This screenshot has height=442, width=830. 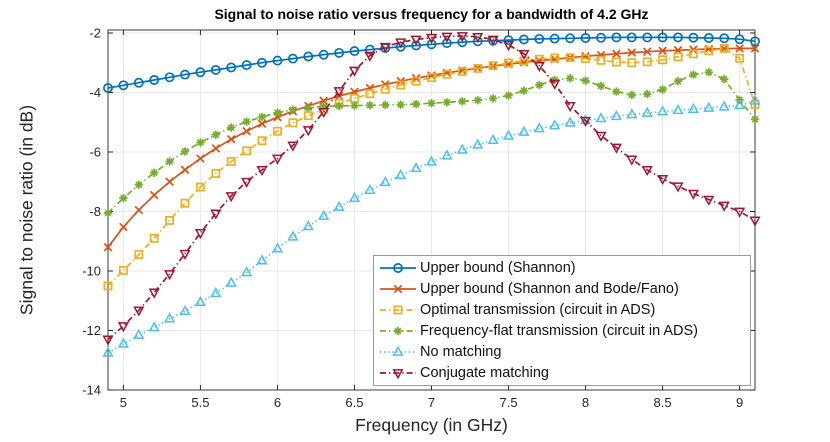 I want to click on y-tick-labels: -2 -4 -6 -8 -10 -12 -14, so click(x=91, y=211).